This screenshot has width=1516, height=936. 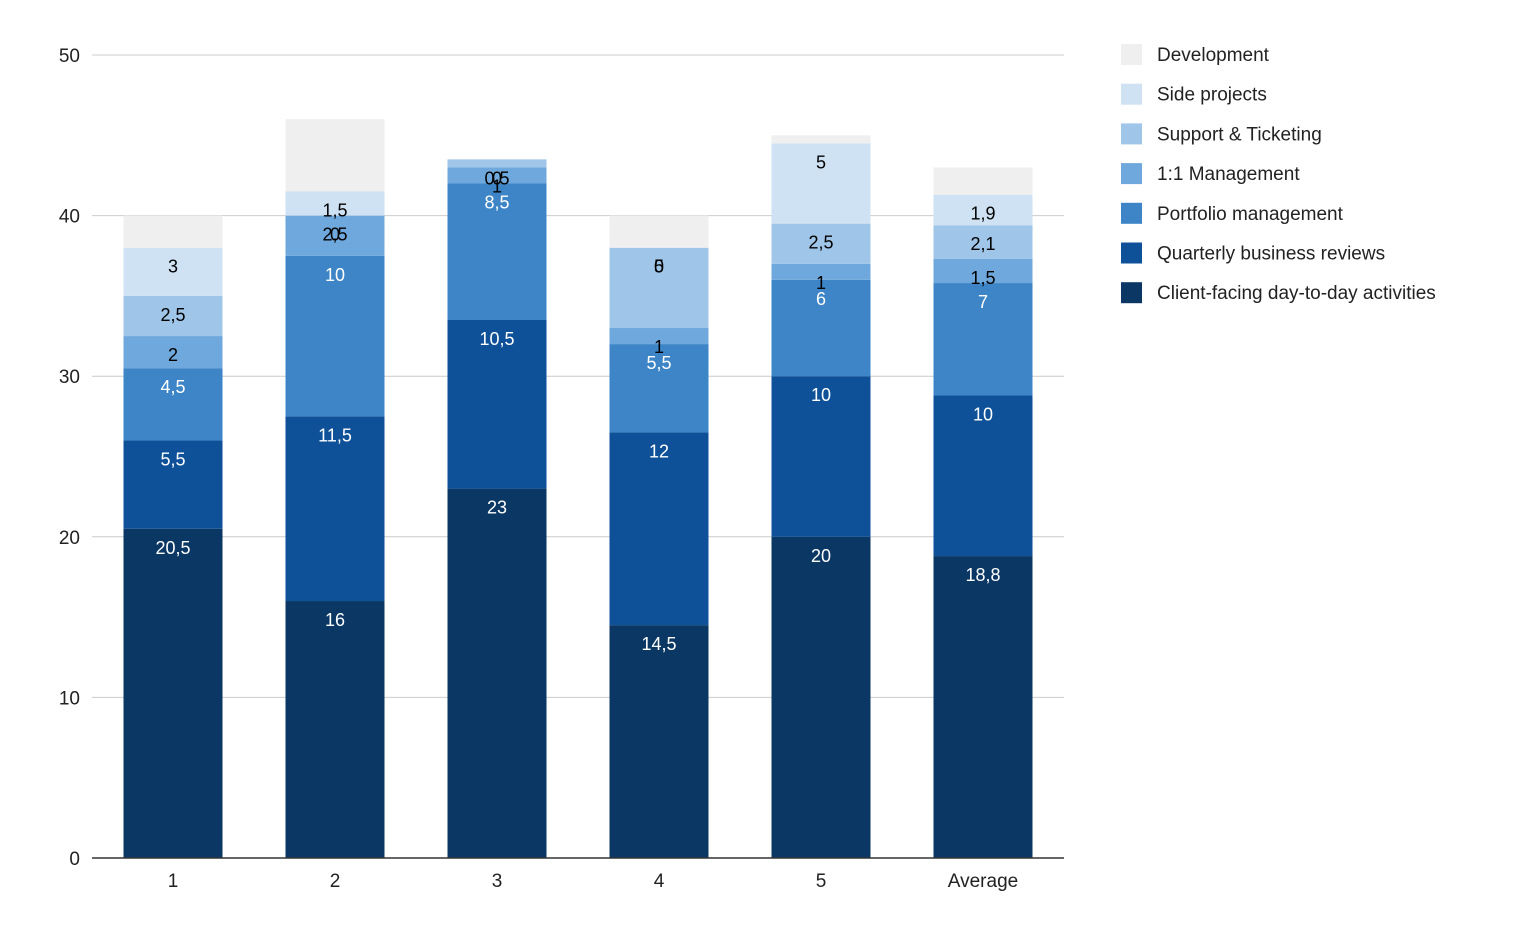 What do you see at coordinates (821, 556) in the screenshot?
I see `data-label: 20` at bounding box center [821, 556].